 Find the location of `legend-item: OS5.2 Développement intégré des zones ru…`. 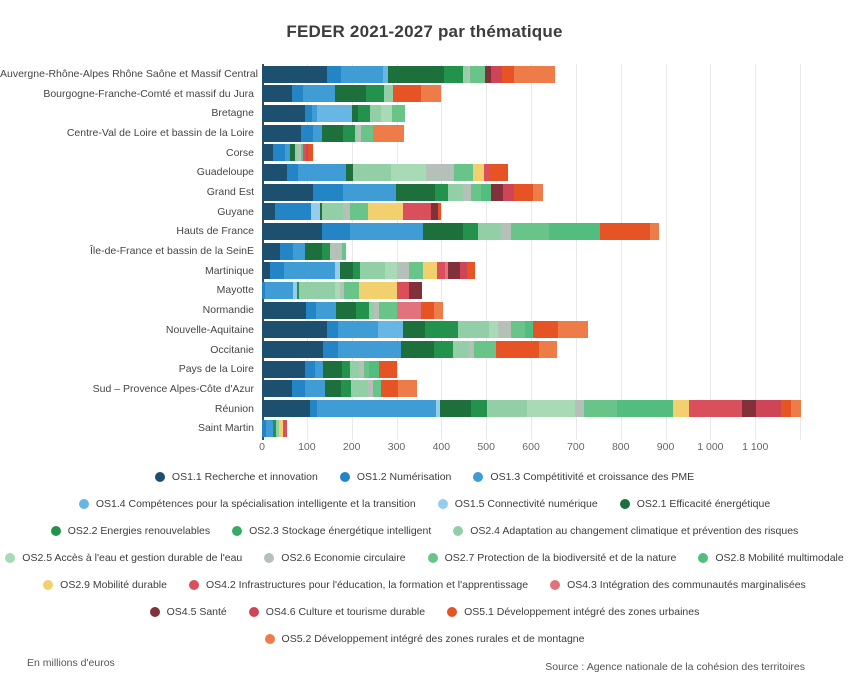

legend-item: OS5.2 Développement intégré des zones ru… is located at coordinates (424, 639).